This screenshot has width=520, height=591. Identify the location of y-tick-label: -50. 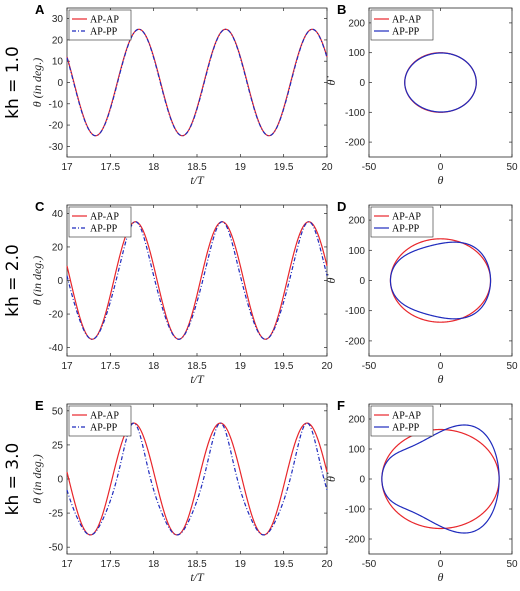
(56, 548).